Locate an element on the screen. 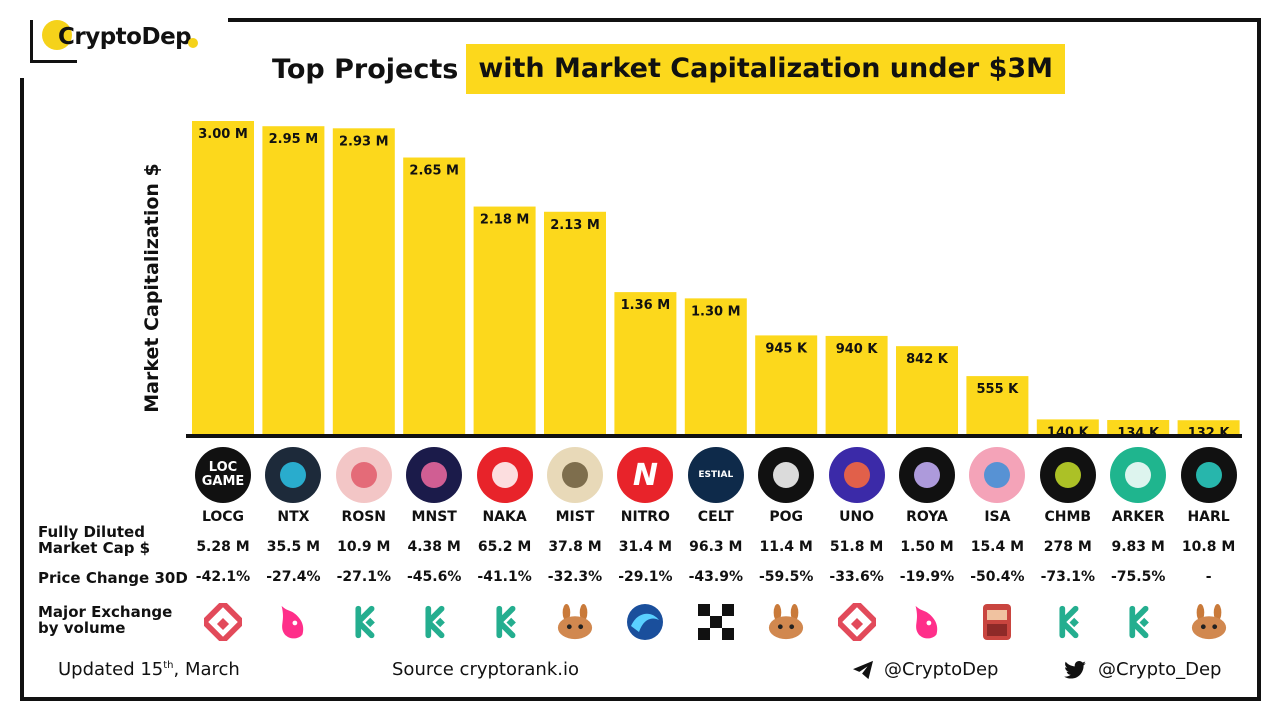 This screenshot has width=1280, height=720. price-change-value: -75.5% is located at coordinates (1138, 577).